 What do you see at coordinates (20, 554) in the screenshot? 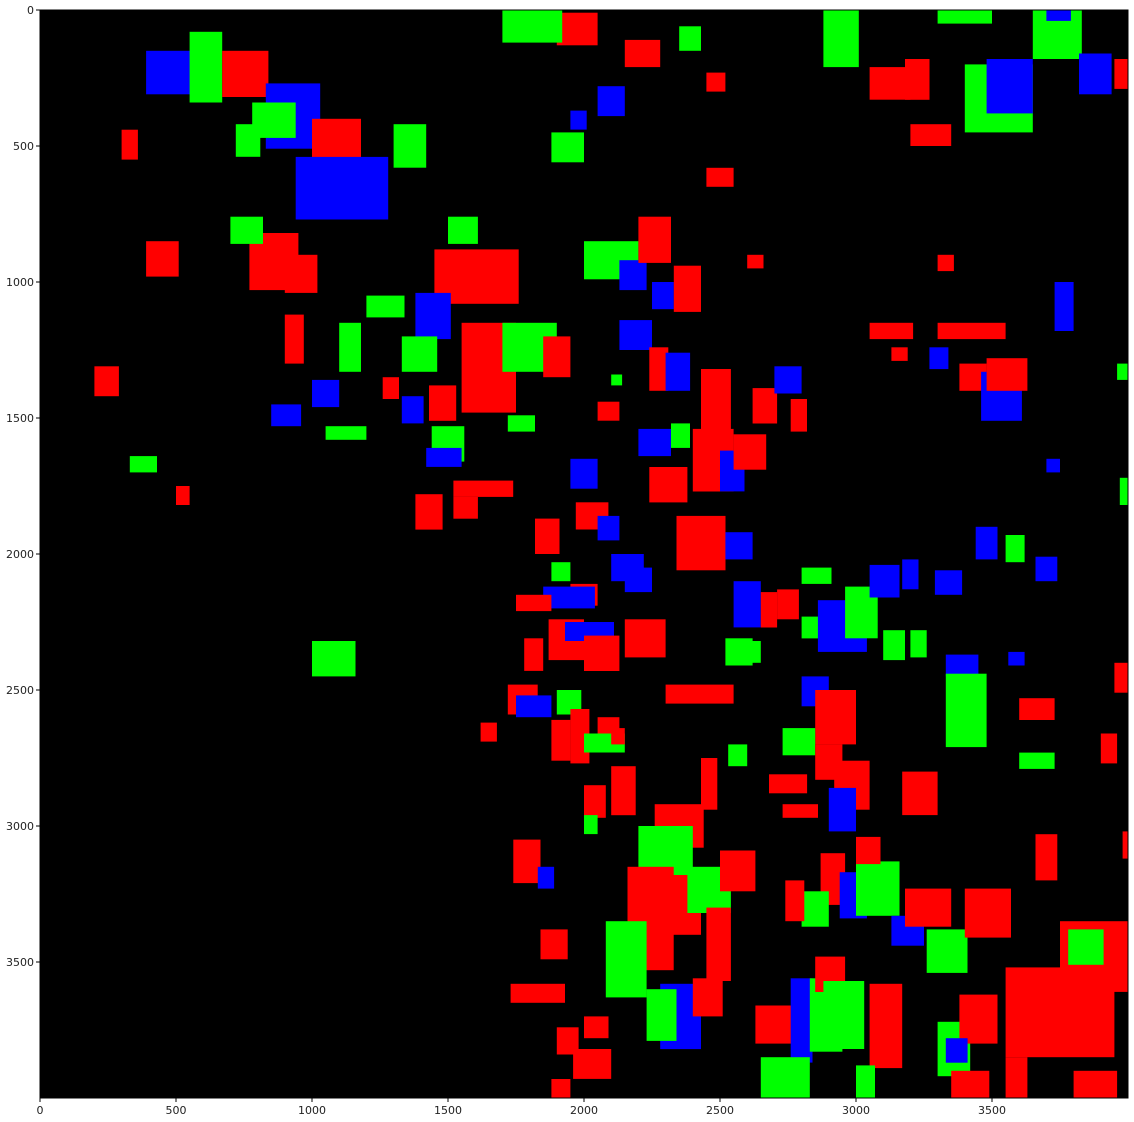
I see `y-tick-label: 2000` at bounding box center [20, 554].